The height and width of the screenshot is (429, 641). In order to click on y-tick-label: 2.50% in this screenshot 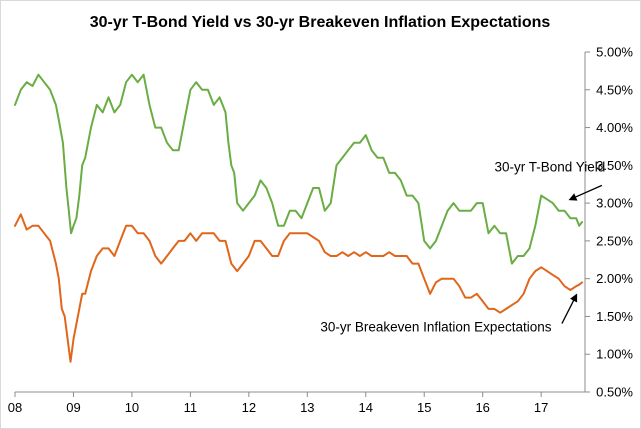, I will do `click(614, 240)`.